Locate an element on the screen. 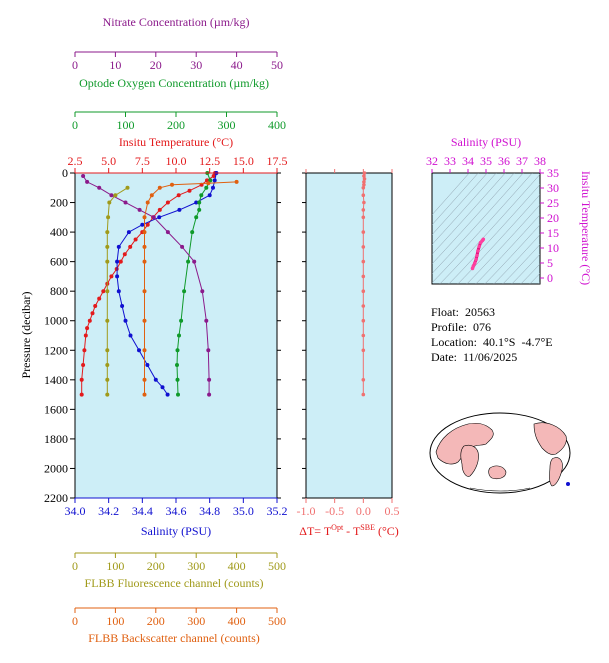 Image resolution: width=609 pixels, height=663 pixels. oxygen-tick-label: 200 is located at coordinates (176, 125).